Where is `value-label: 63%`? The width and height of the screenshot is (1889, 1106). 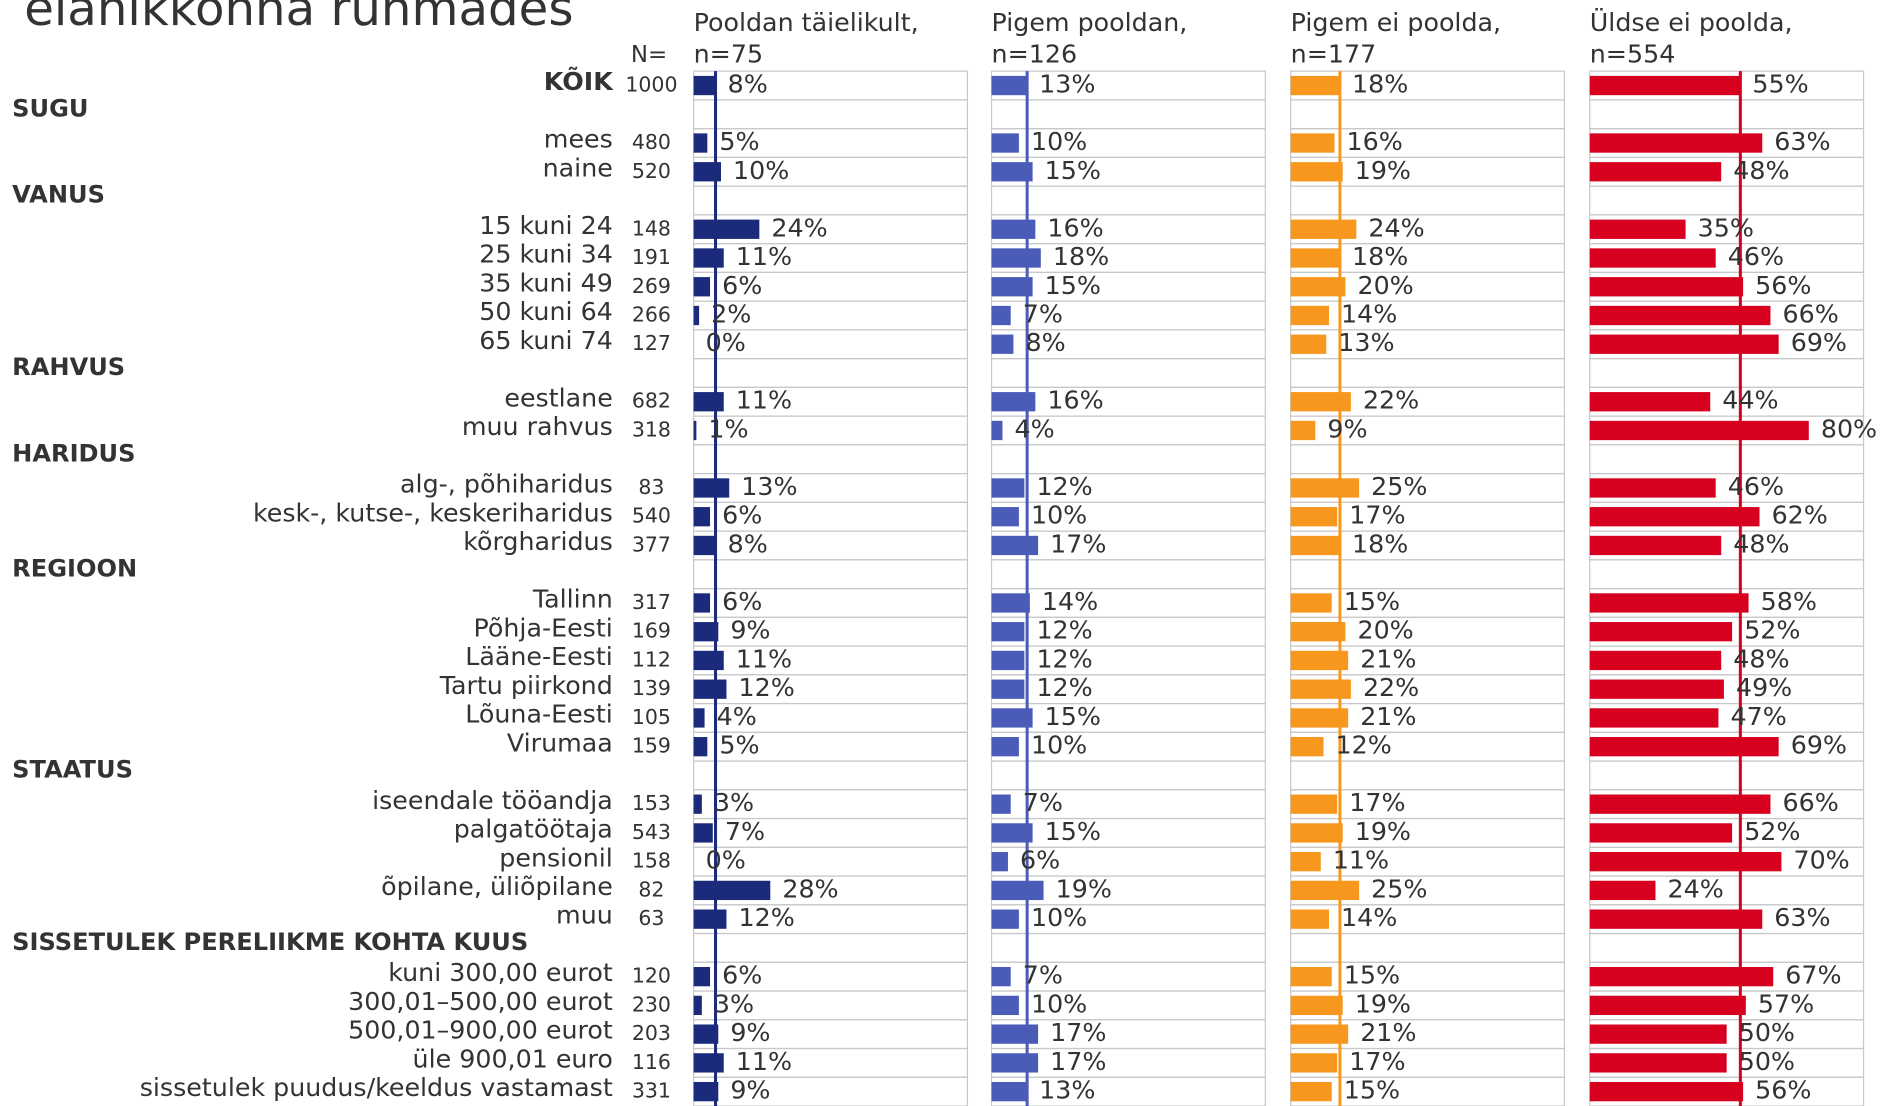
value-label: 63% is located at coordinates (1802, 141).